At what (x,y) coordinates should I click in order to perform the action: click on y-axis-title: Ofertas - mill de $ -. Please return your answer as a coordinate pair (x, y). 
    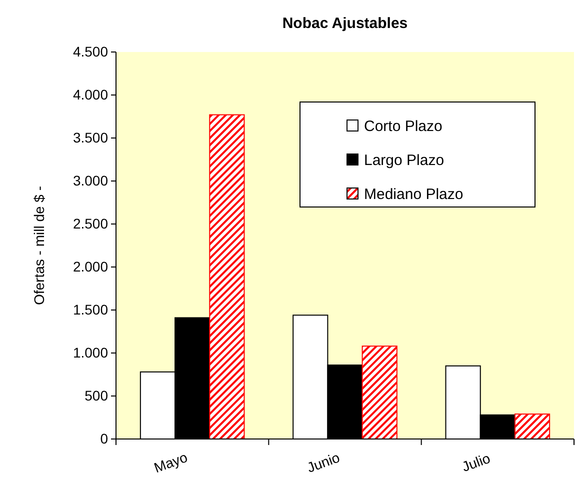
    Looking at the image, I should click on (39, 246).